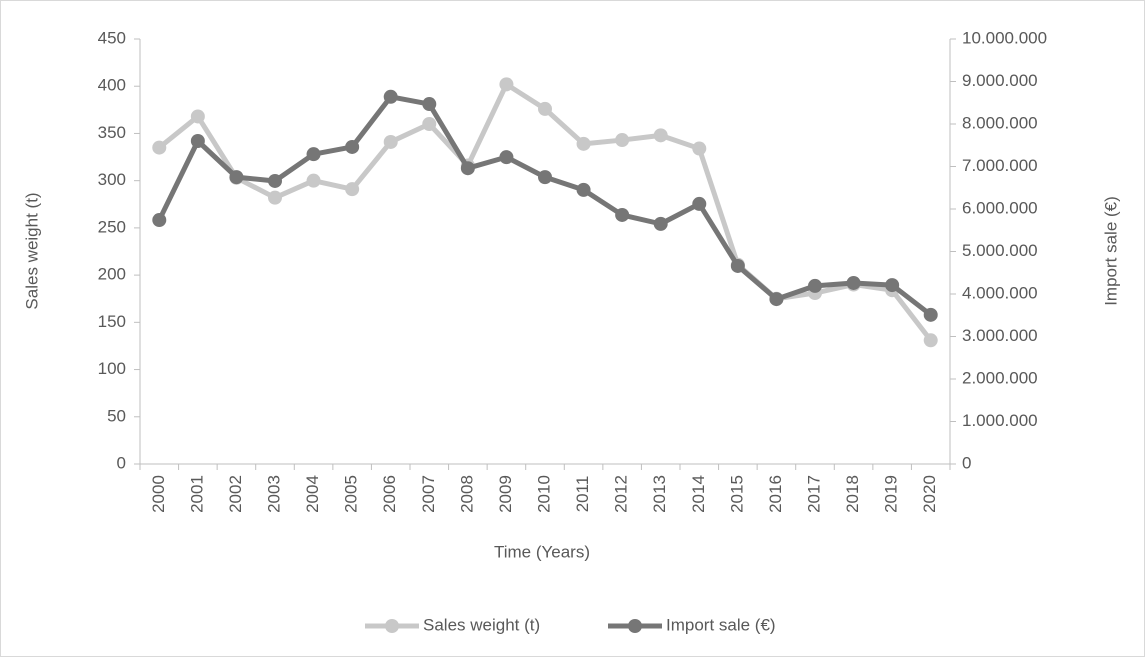  I want to click on x-tick-label: 2007, so click(428, 494).